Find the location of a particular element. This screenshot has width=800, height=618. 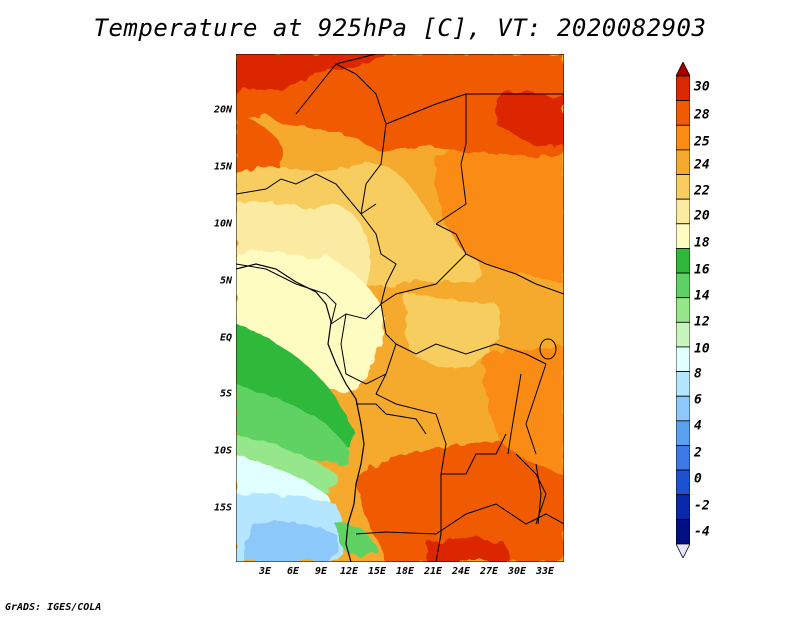

colorbar-top-arrow is located at coordinates (683, 69).